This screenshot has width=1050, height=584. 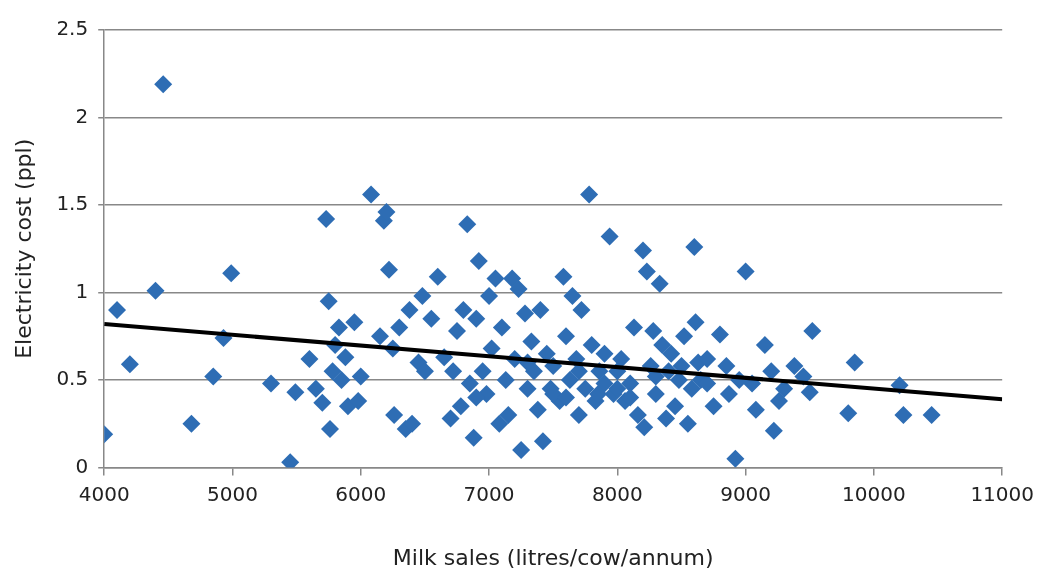 What do you see at coordinates (489, 493) in the screenshot?
I see `x-tick-label: 7000` at bounding box center [489, 493].